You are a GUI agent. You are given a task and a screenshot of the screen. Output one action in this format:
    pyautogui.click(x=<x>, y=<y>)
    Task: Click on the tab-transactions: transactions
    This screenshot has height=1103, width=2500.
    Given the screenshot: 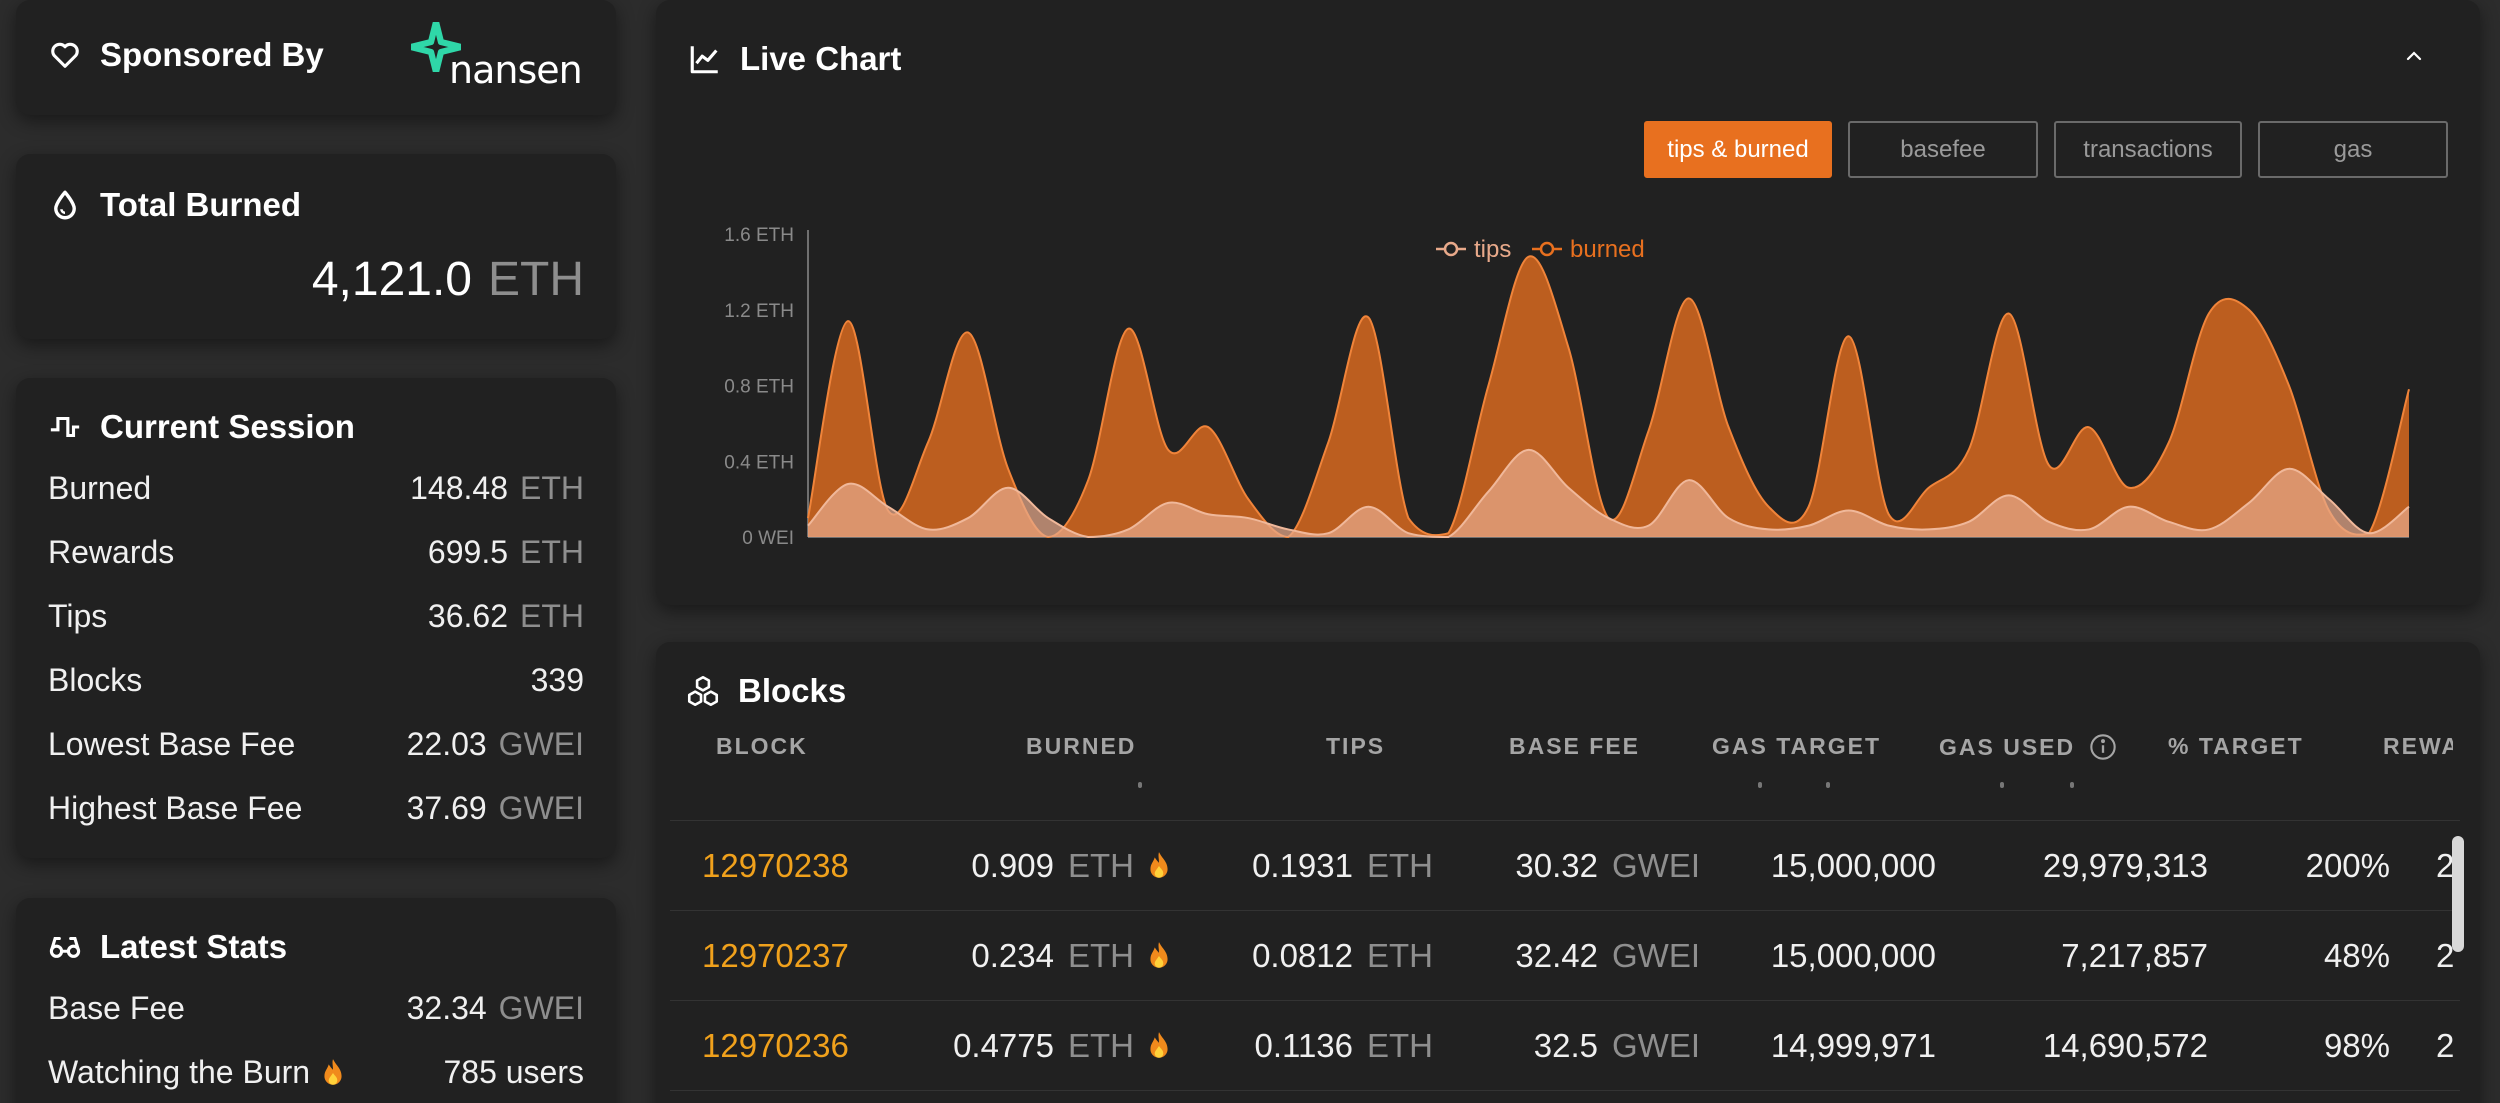 What is the action you would take?
    pyautogui.click(x=2148, y=149)
    